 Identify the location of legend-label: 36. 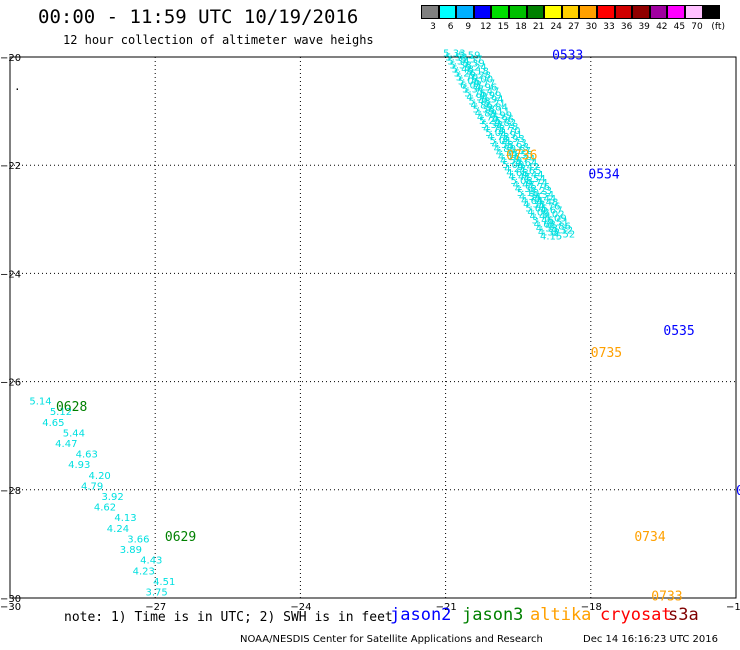
(626, 27).